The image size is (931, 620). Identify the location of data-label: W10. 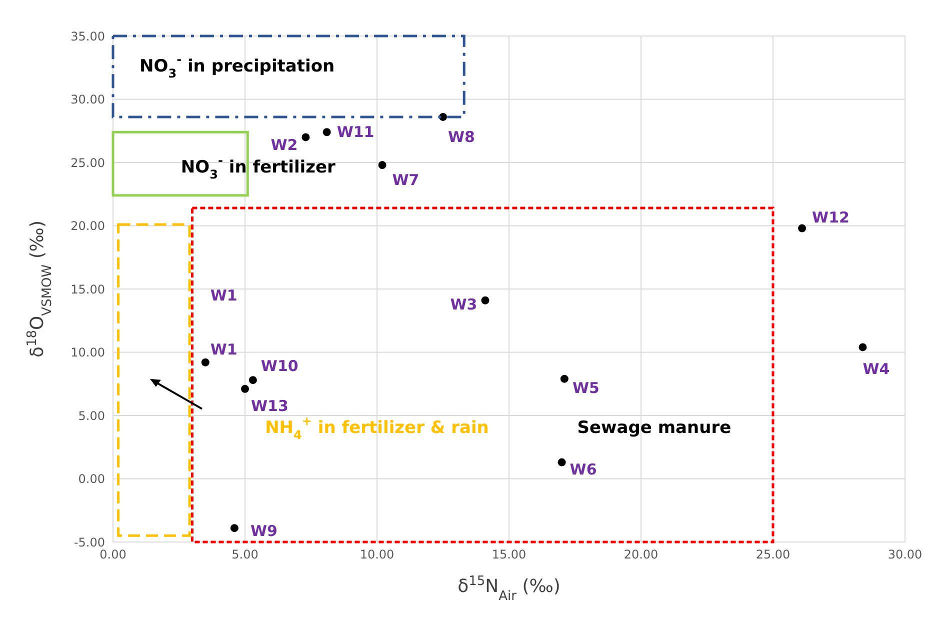
(279, 366).